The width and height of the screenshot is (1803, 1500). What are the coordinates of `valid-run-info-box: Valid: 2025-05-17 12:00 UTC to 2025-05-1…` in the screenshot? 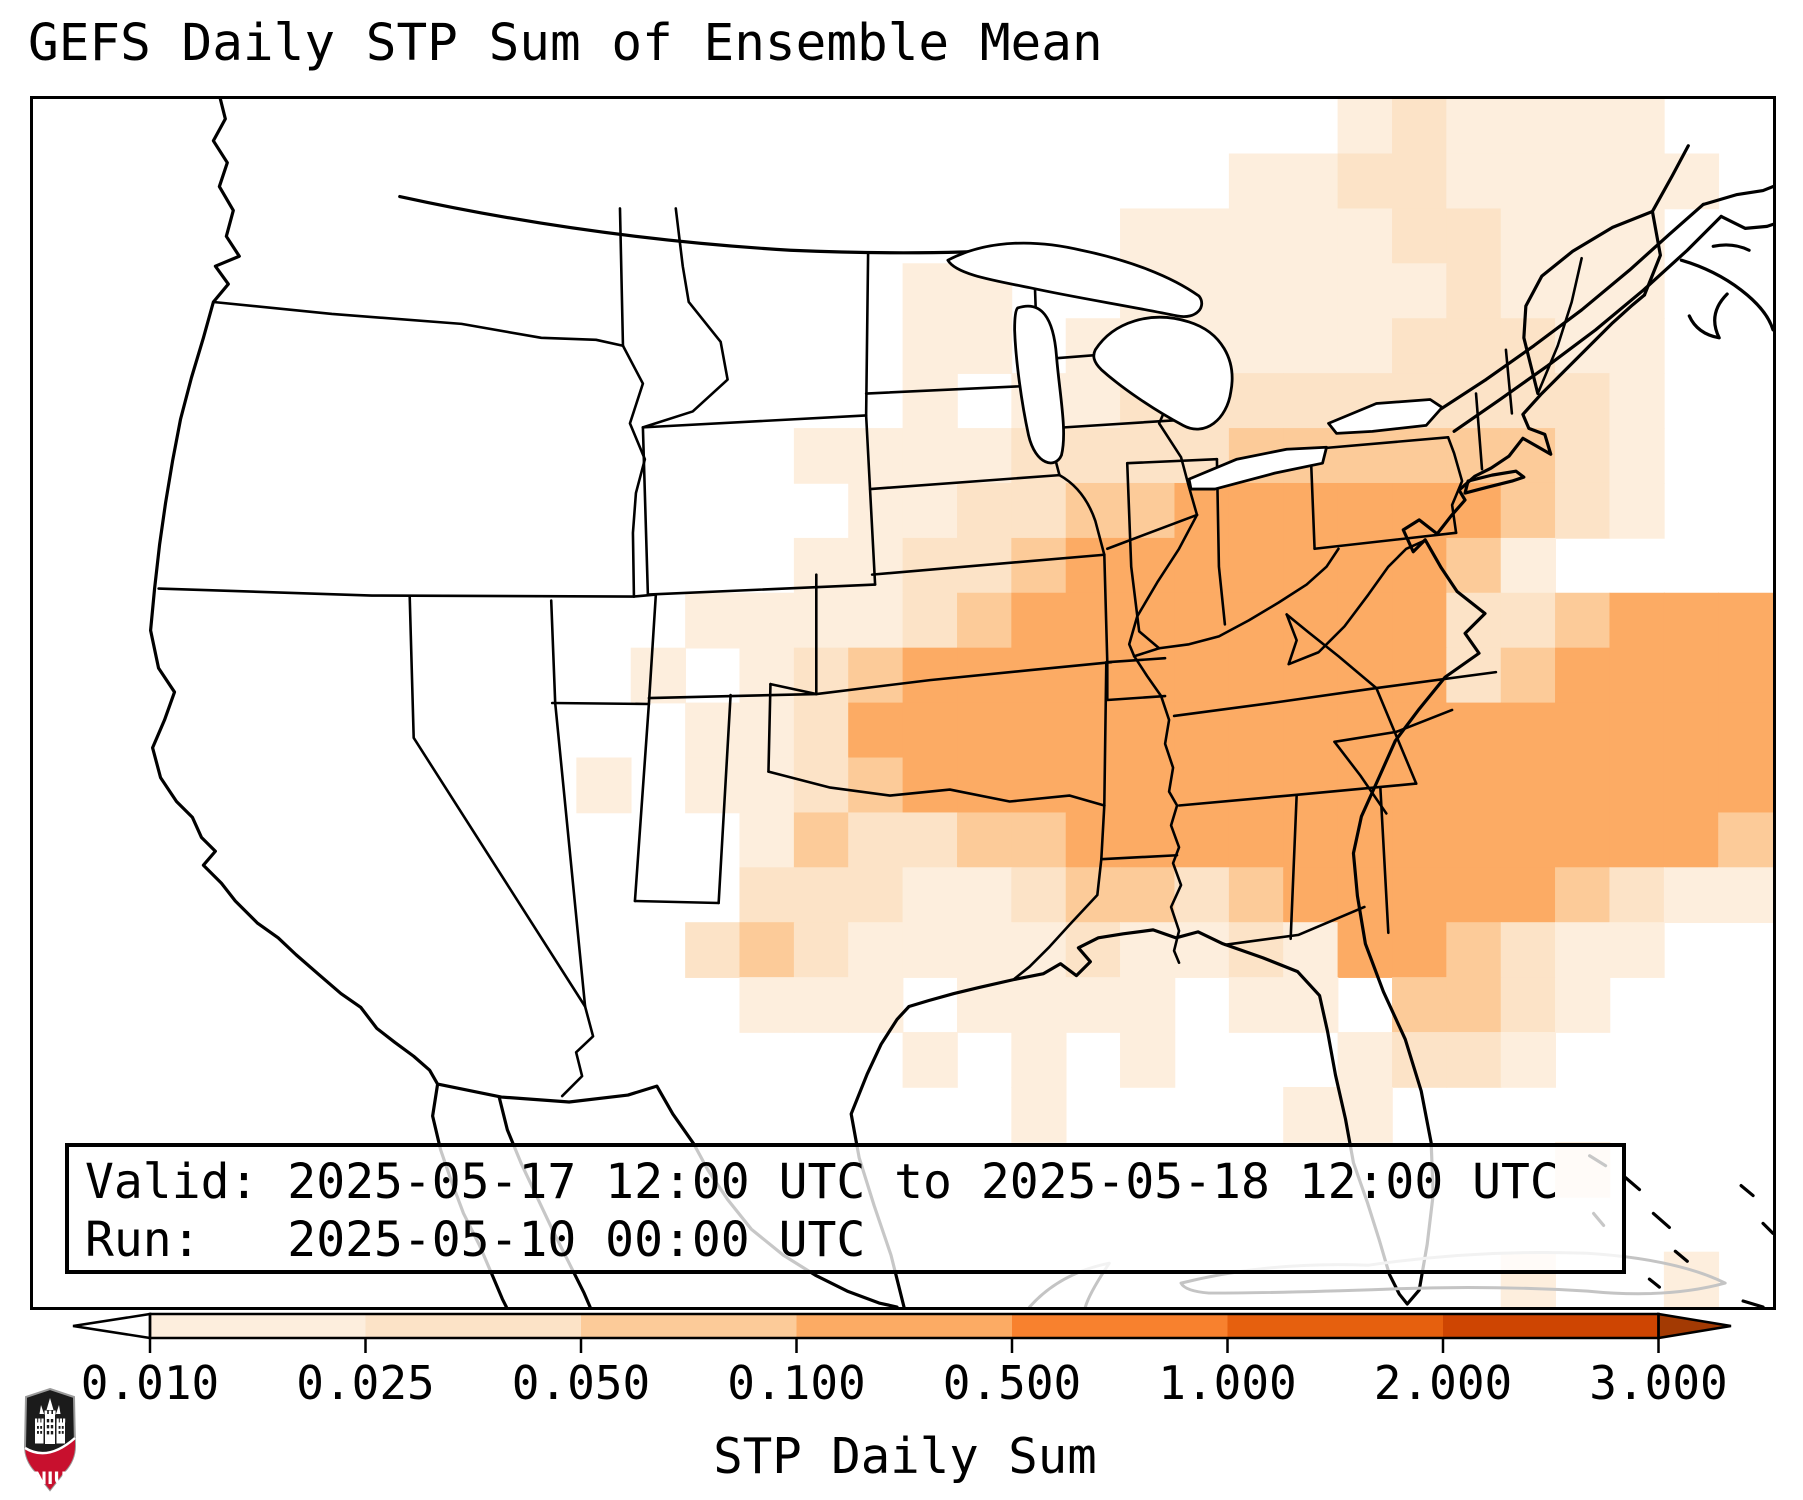 It's located at (845, 1208).